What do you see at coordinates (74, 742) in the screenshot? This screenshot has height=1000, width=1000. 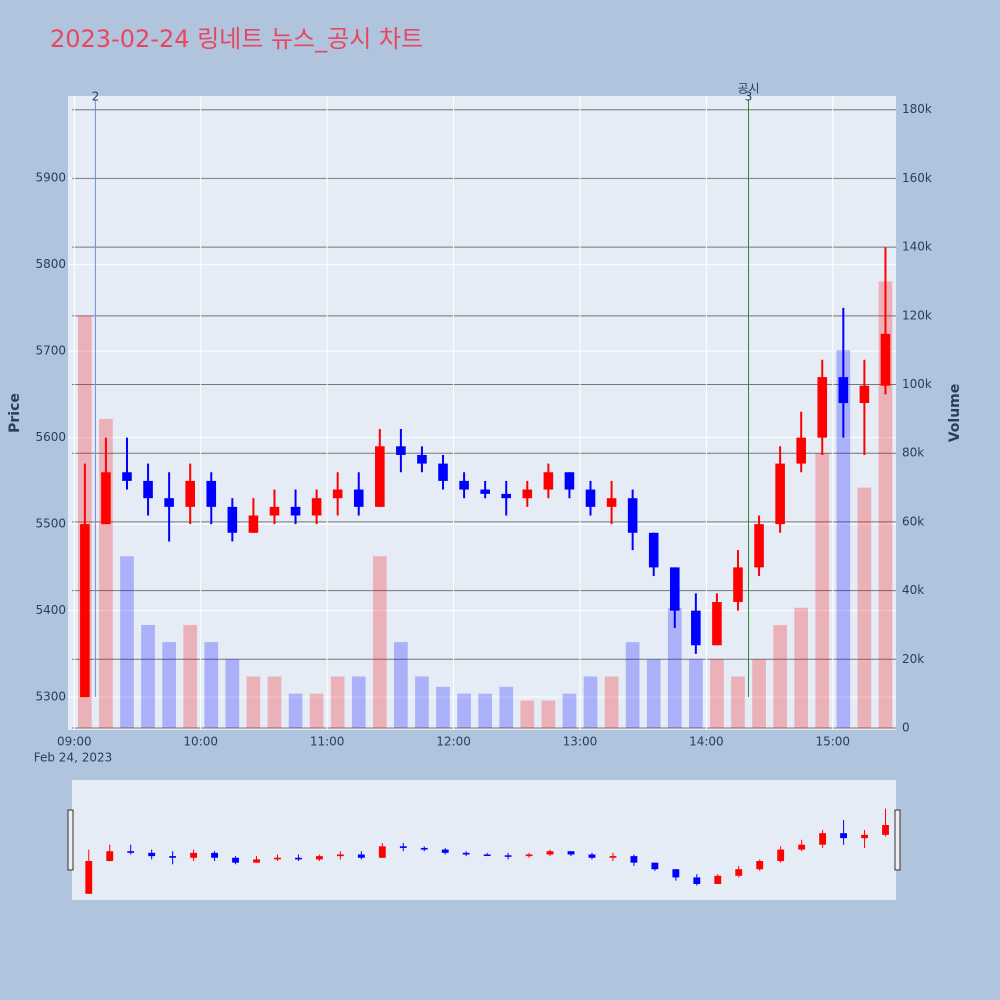 I see `x-tick-label: 09:00` at bounding box center [74, 742].